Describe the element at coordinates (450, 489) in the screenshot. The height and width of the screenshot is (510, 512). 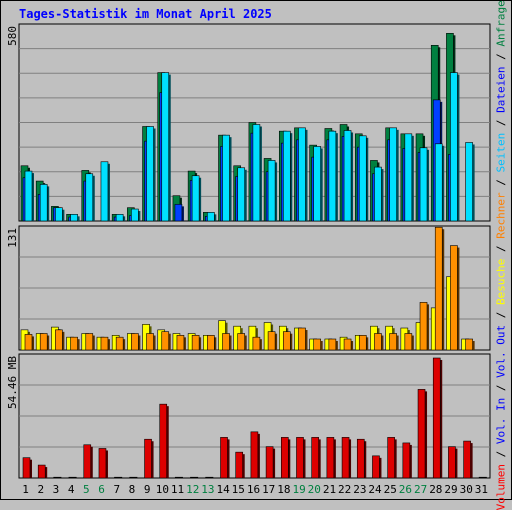
I see `x-tick-label: 29` at that location.